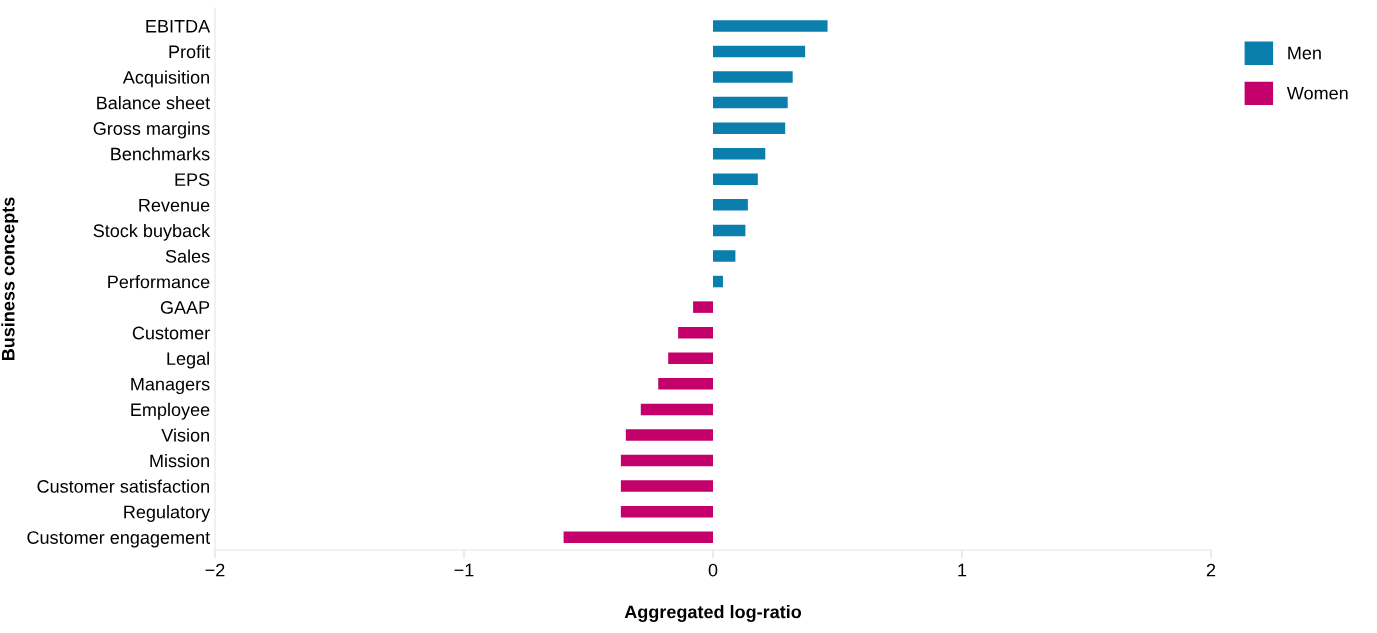  Describe the element at coordinates (151, 130) in the screenshot. I see `y-tick-label: Gross margins` at that location.